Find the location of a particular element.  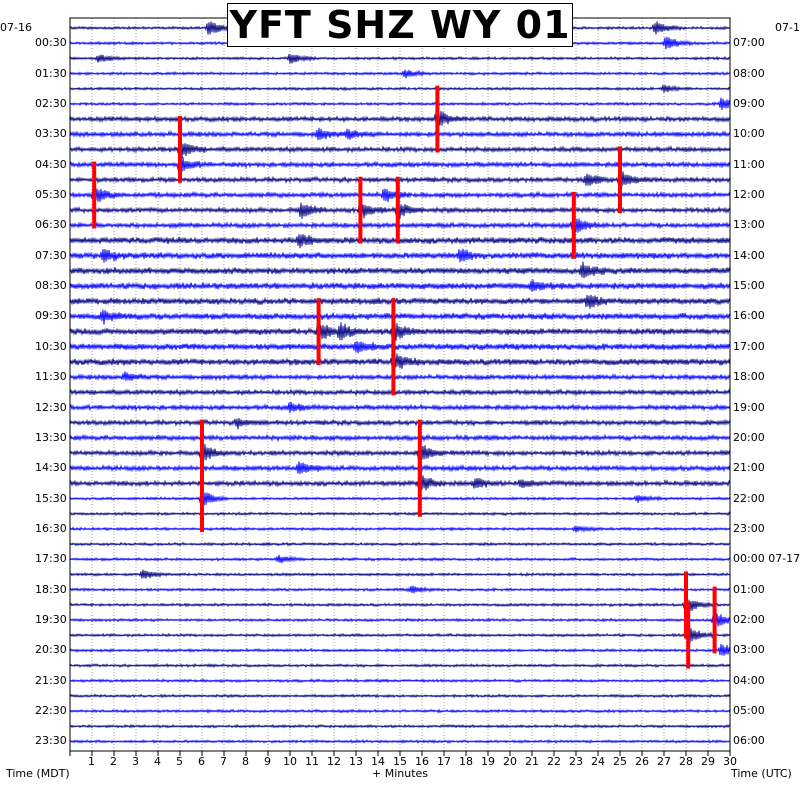

right-time-label: 06:00 is located at coordinates (749, 741).